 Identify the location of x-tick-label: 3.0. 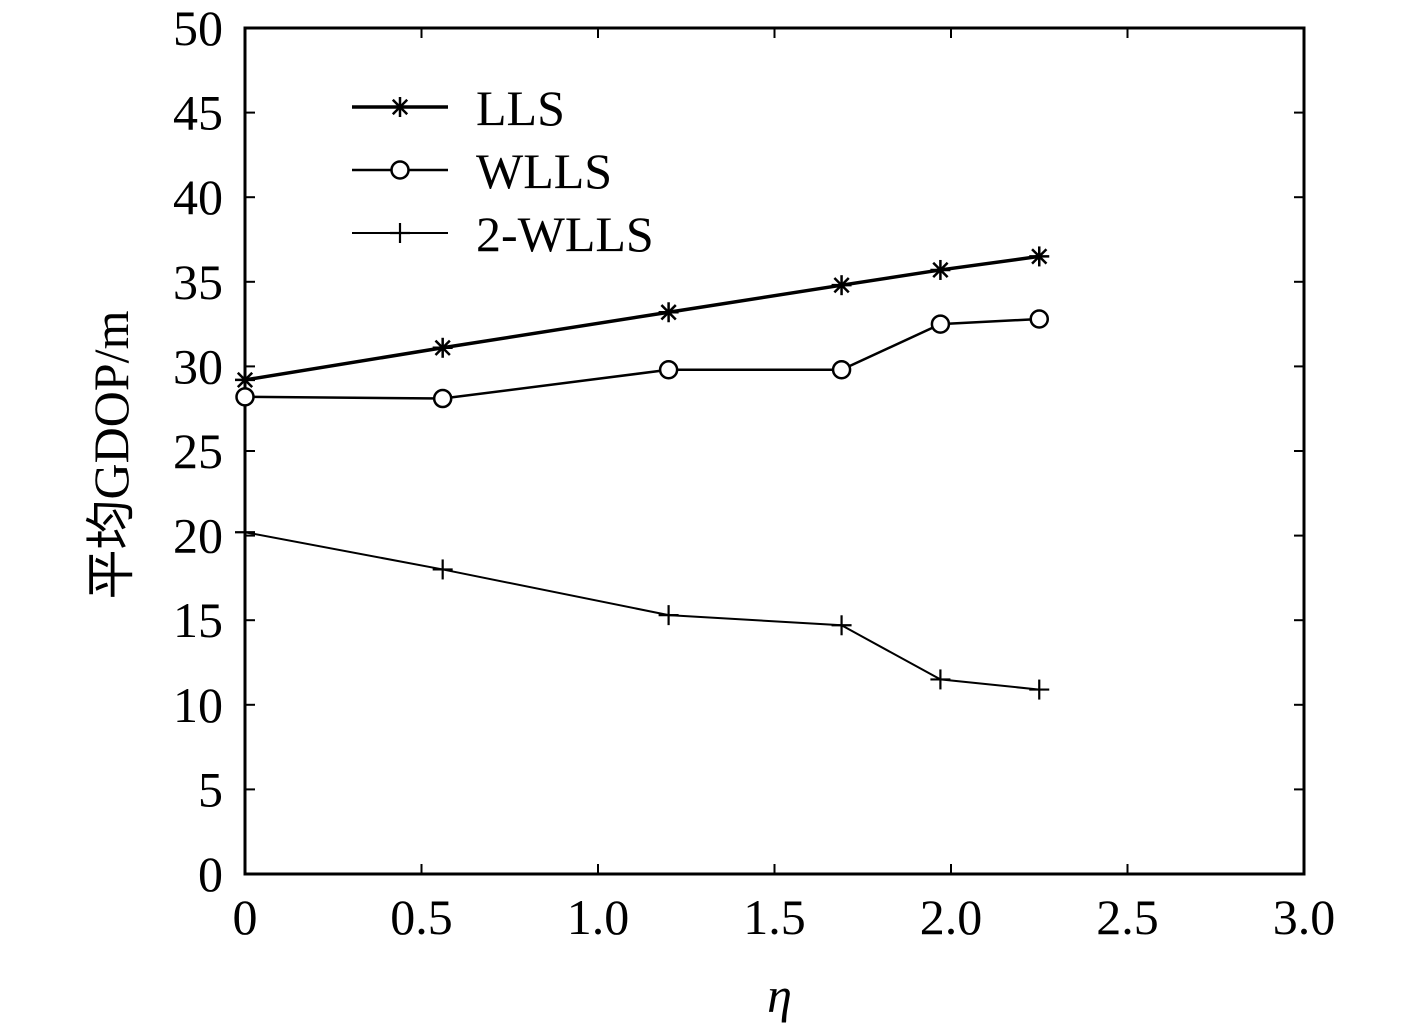
(1304, 917).